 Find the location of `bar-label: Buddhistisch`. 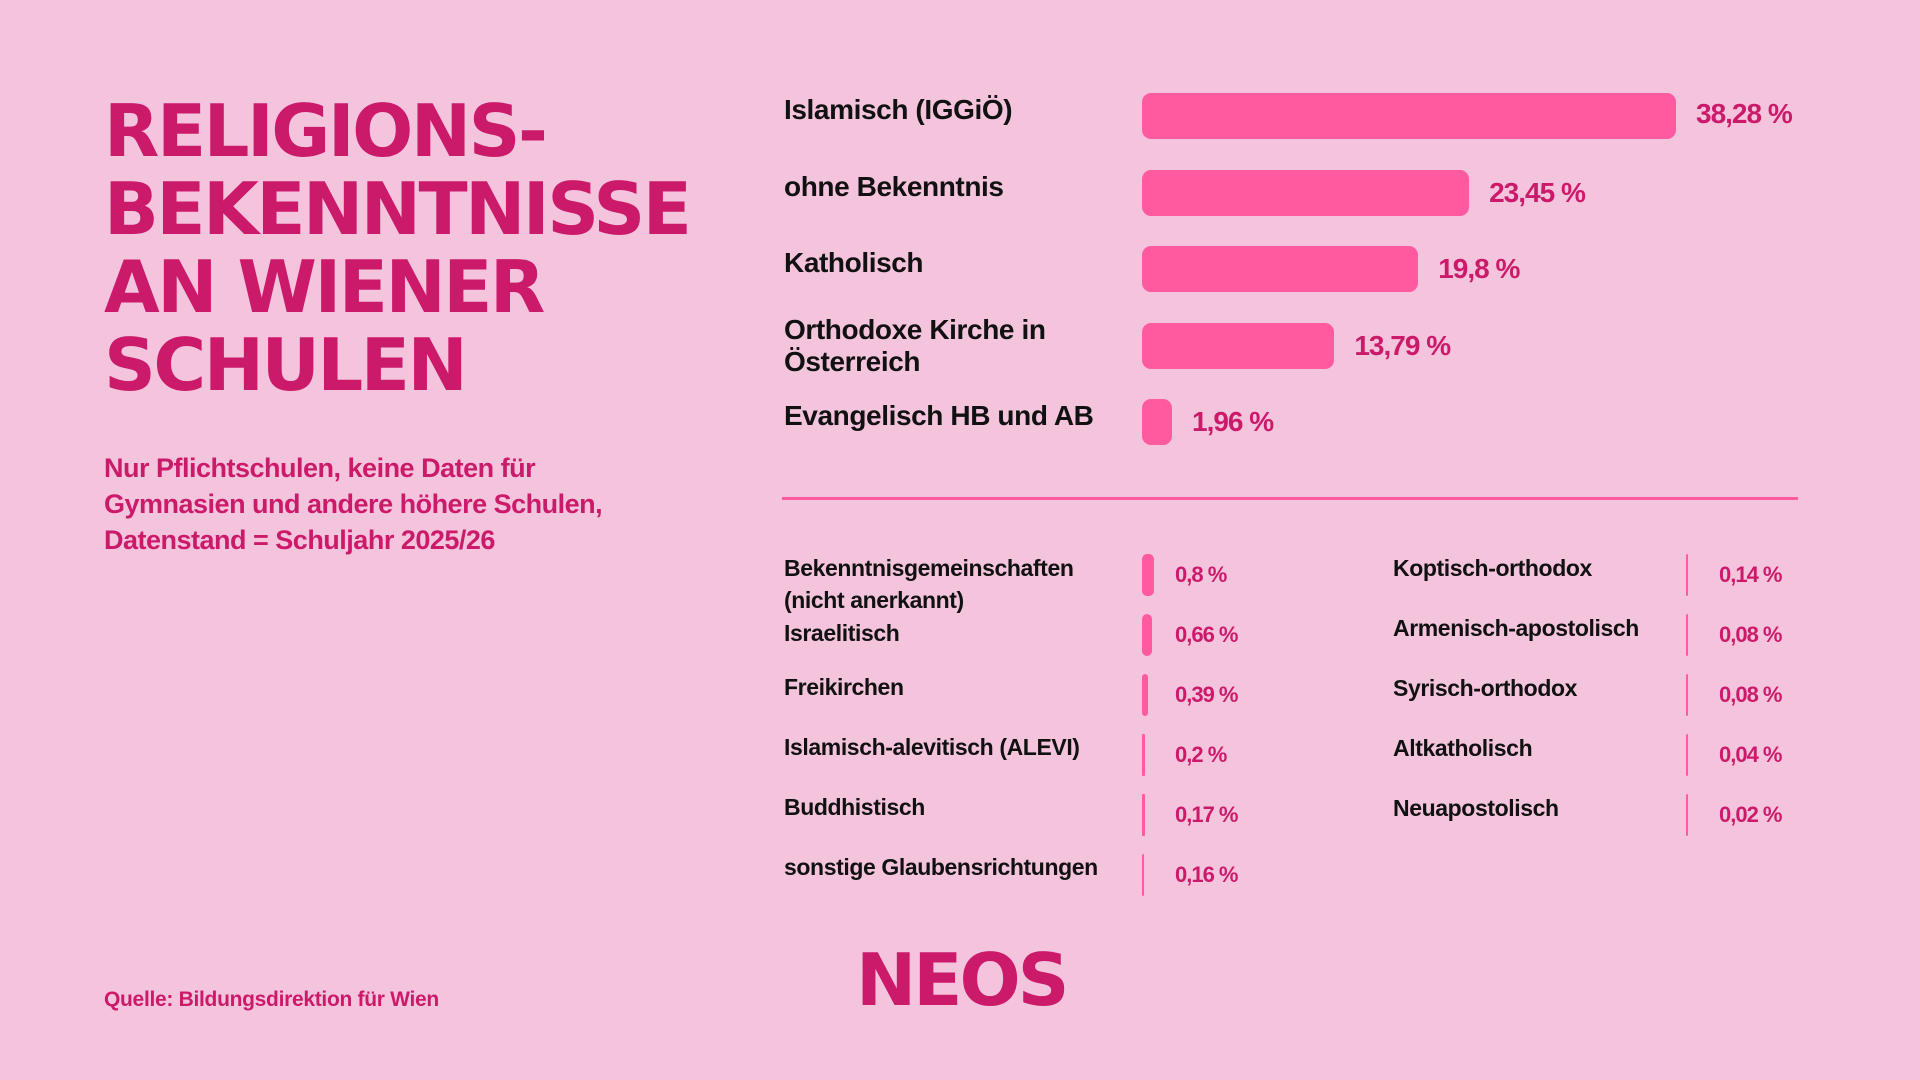

bar-label: Buddhistisch is located at coordinates (854, 807).